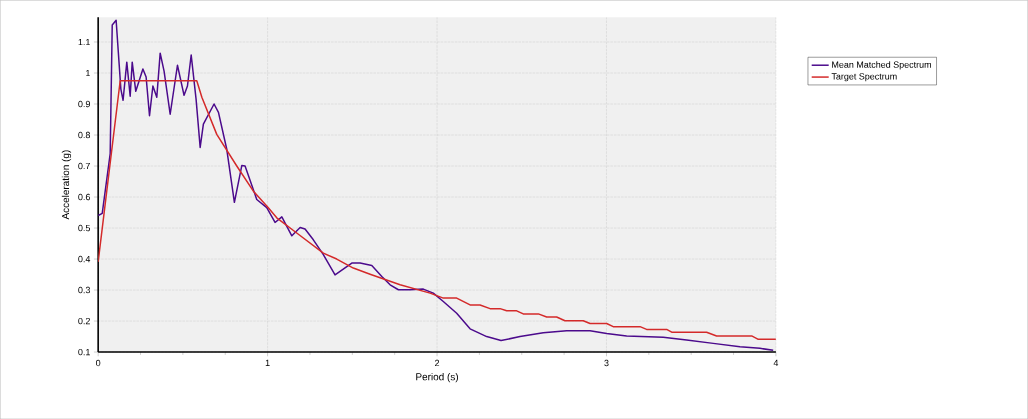 The height and width of the screenshot is (419, 1028). Describe the element at coordinates (98, 363) in the screenshot. I see `x-tick-label: 0` at that location.